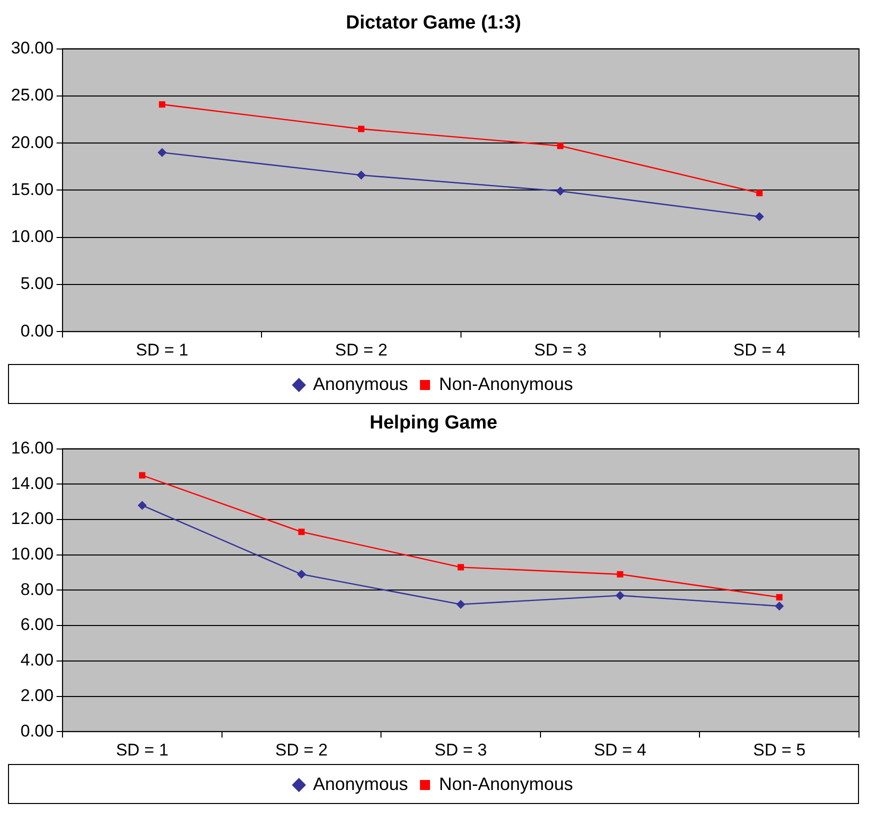 The height and width of the screenshot is (817, 877). I want to click on y-tick-label: 5.00, so click(37, 284).